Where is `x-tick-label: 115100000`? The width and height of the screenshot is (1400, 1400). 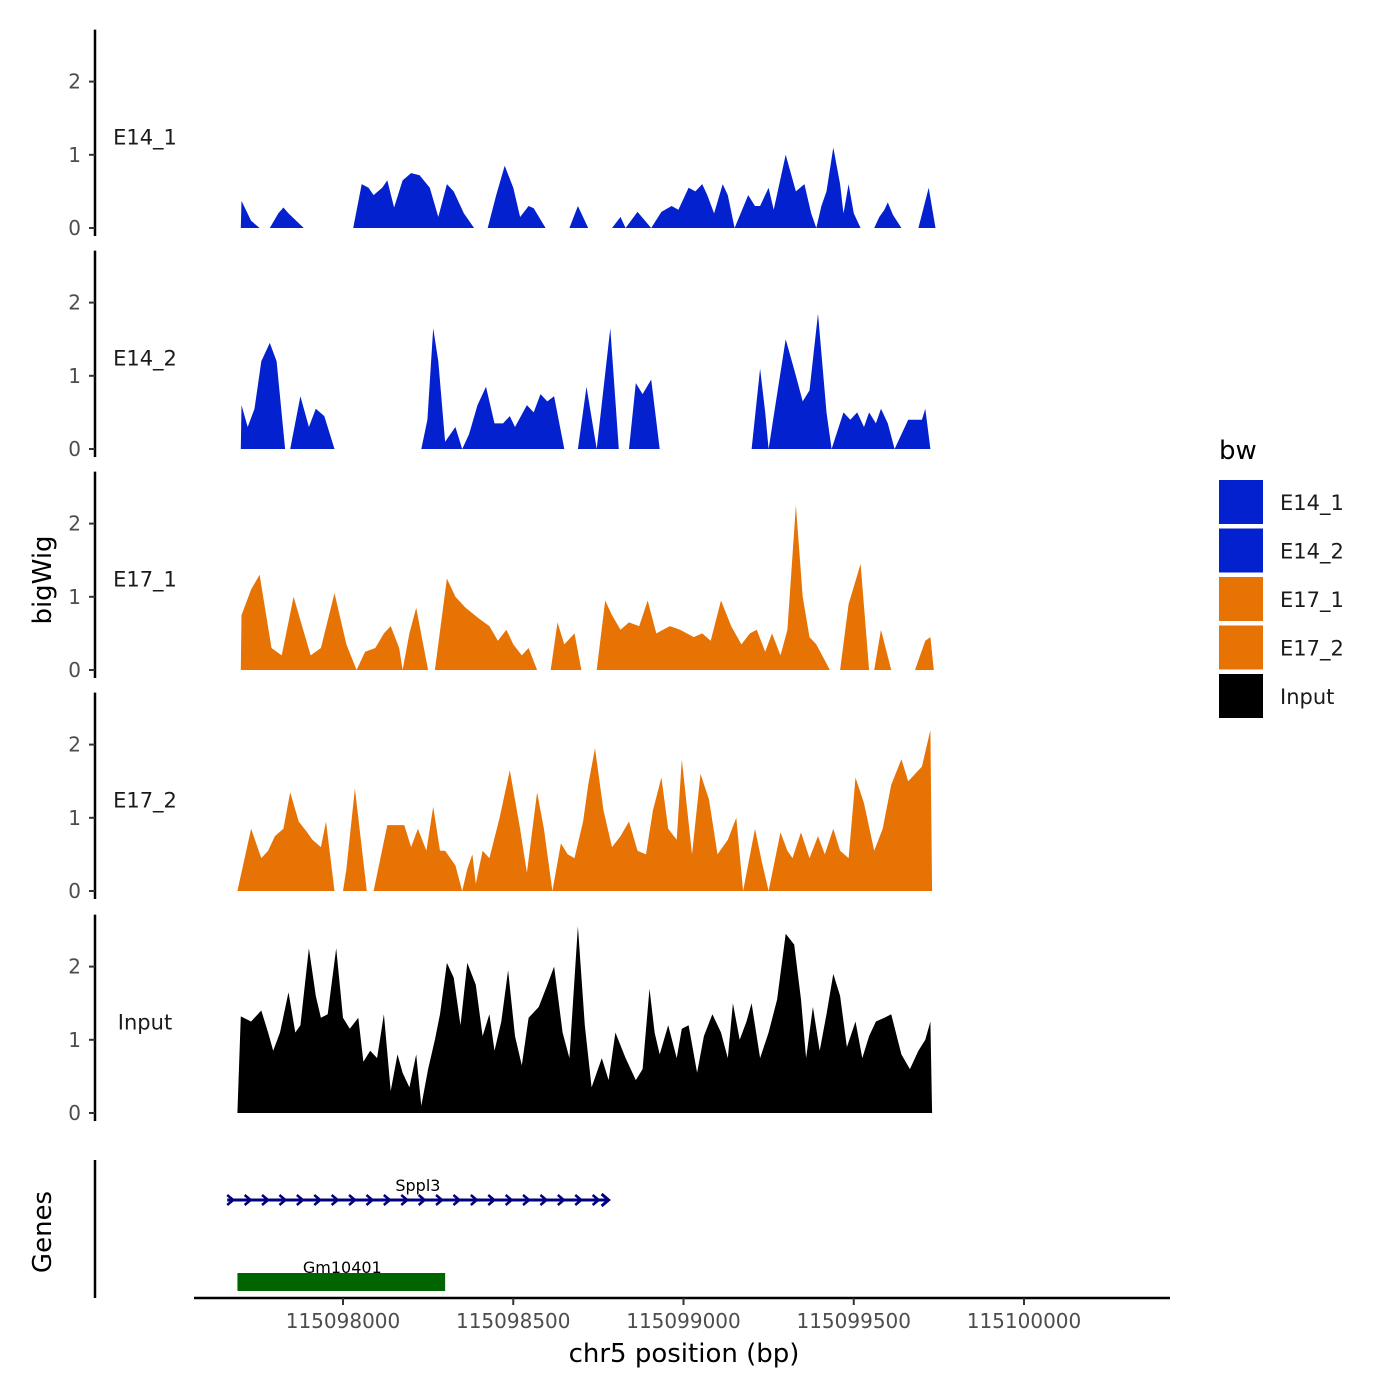 x-tick-label: 115100000 is located at coordinates (1024, 1321).